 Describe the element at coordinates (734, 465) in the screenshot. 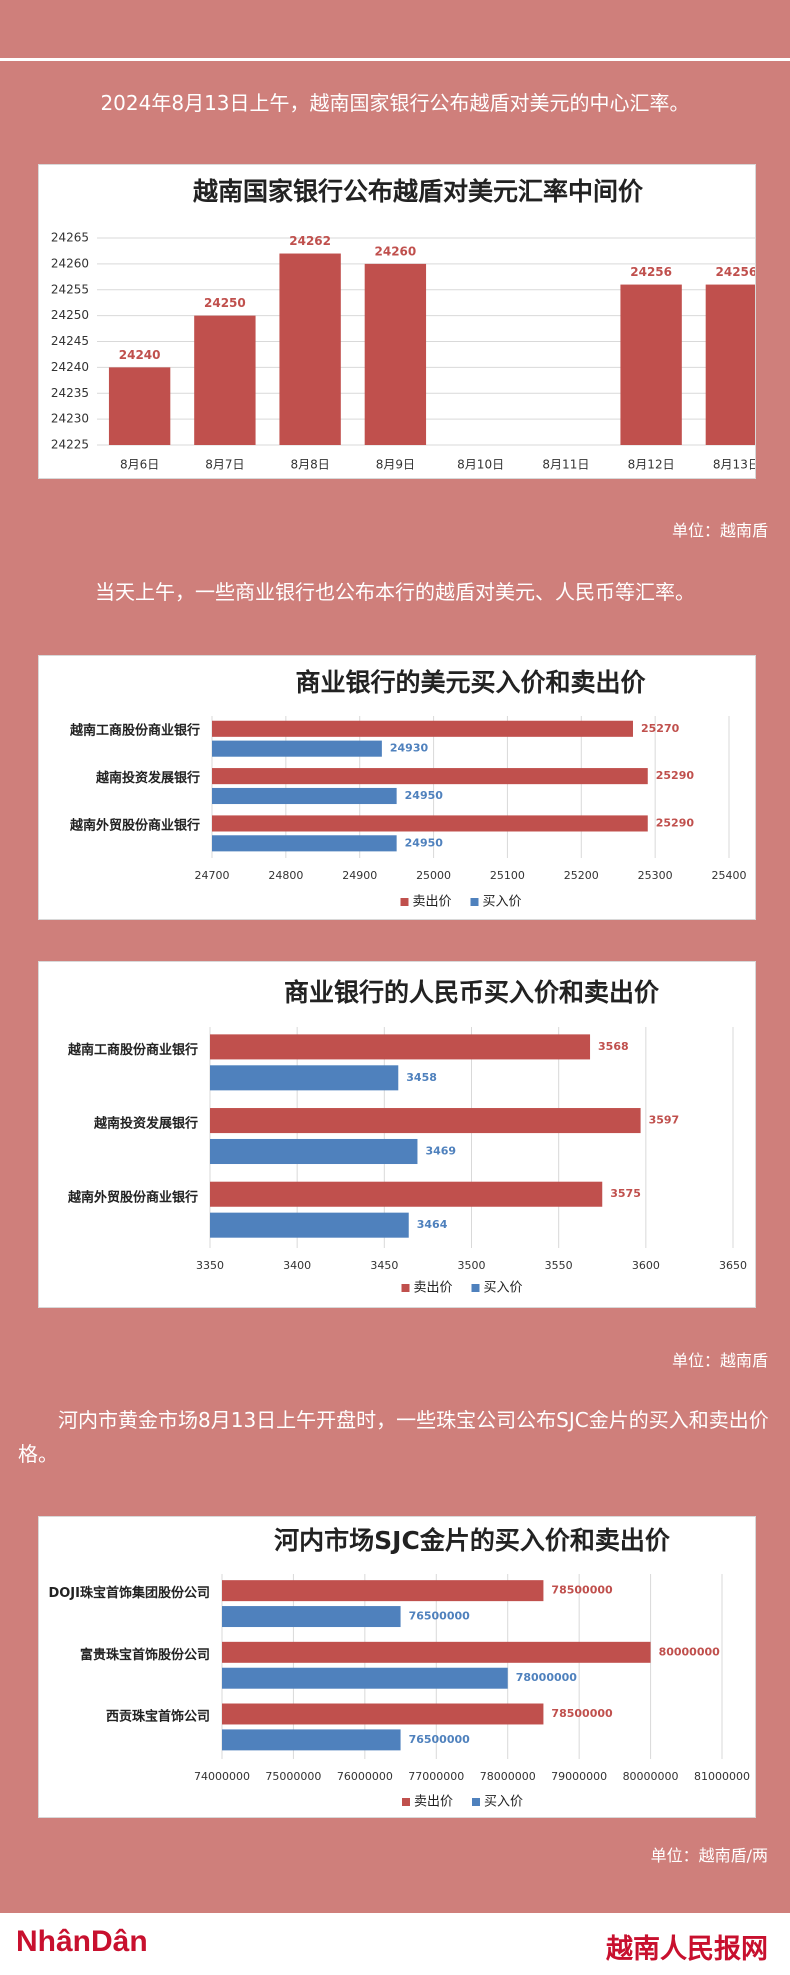

I see `x-tick-label: 8月13日` at that location.